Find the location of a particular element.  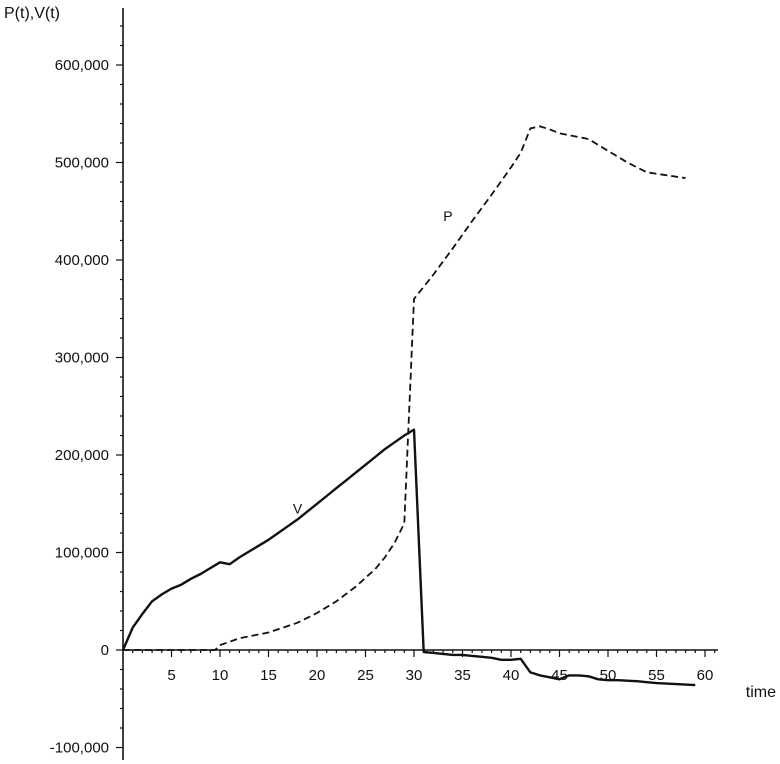

x-tick-label: 40 is located at coordinates (511, 675).